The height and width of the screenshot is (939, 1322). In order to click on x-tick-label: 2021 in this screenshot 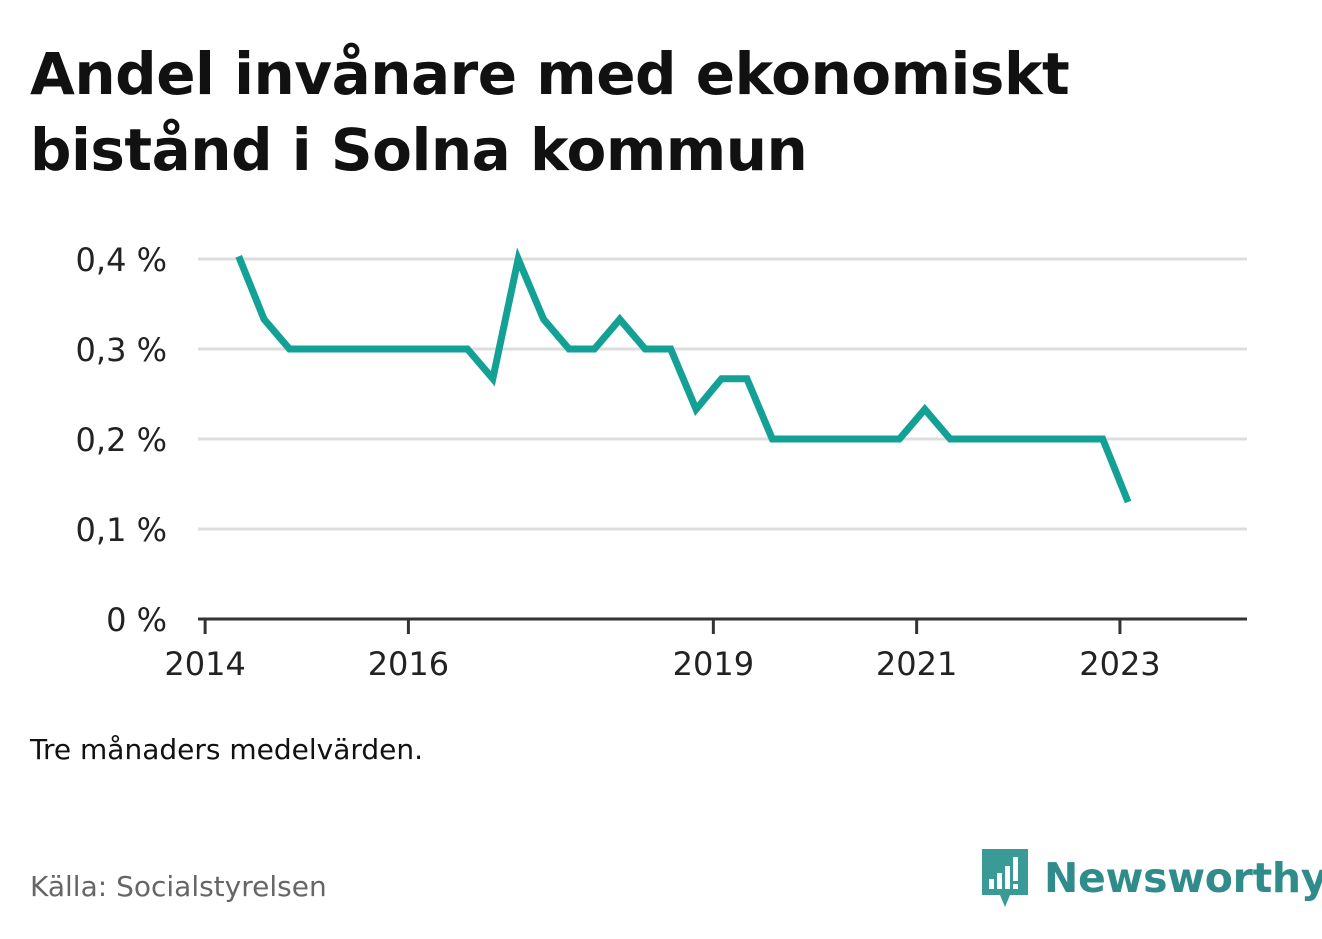, I will do `click(916, 664)`.